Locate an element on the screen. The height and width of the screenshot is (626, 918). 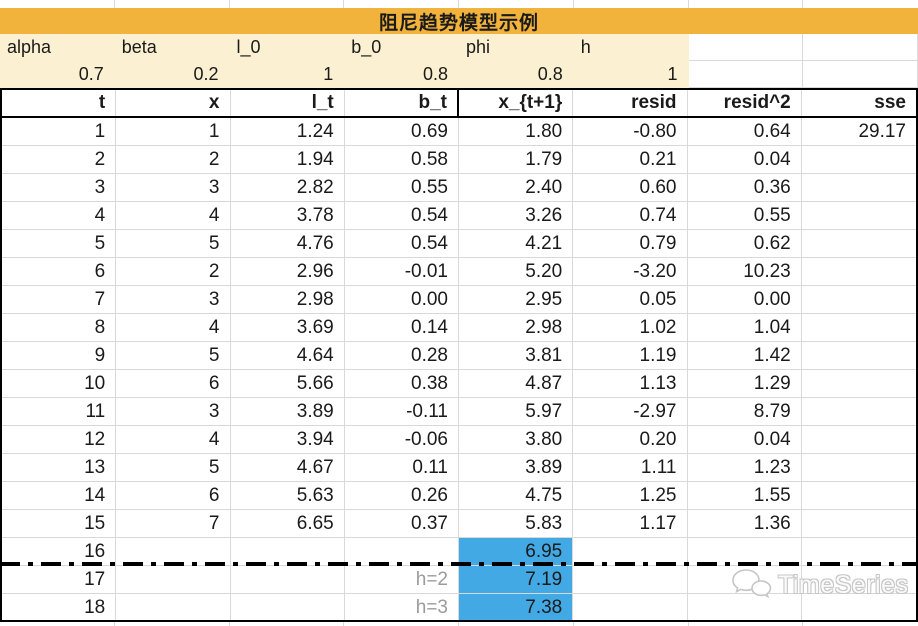
table-cell: 3 is located at coordinates (173, 299).